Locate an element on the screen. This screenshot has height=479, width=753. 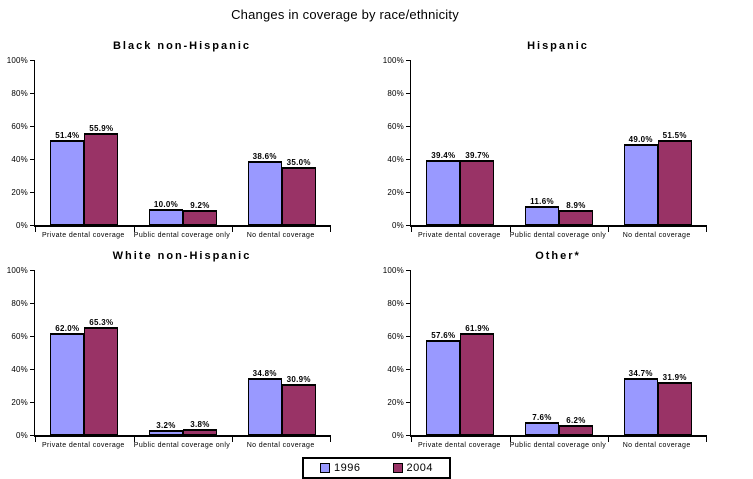
bar-value-label: 65.3% is located at coordinates (101, 323).